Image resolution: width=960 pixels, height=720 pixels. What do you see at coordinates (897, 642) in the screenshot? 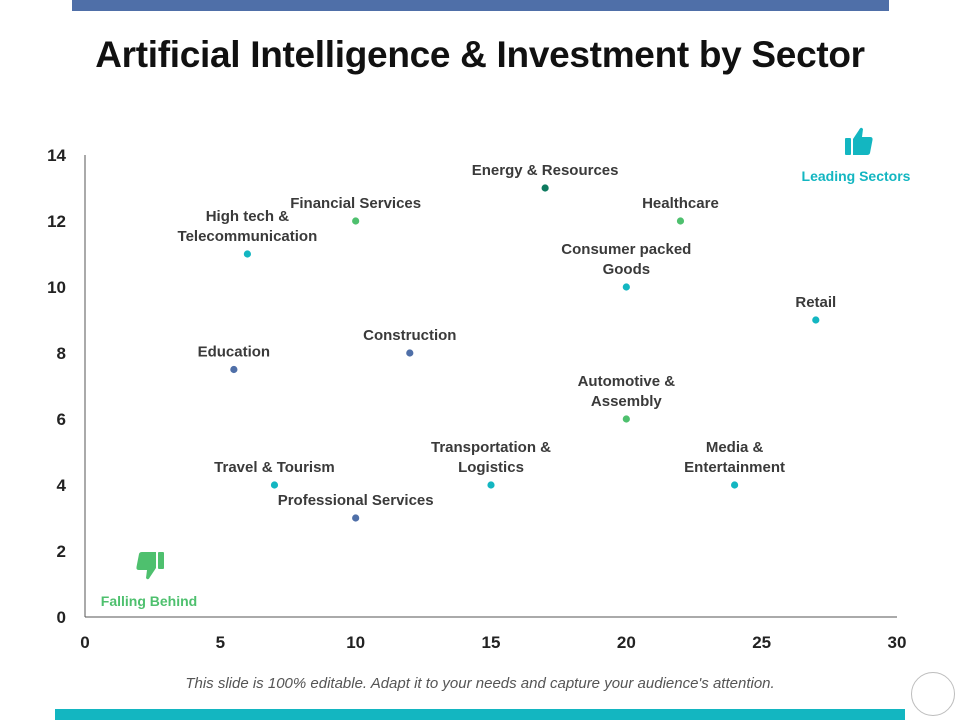
I see `x-tick-label: 30` at bounding box center [897, 642].